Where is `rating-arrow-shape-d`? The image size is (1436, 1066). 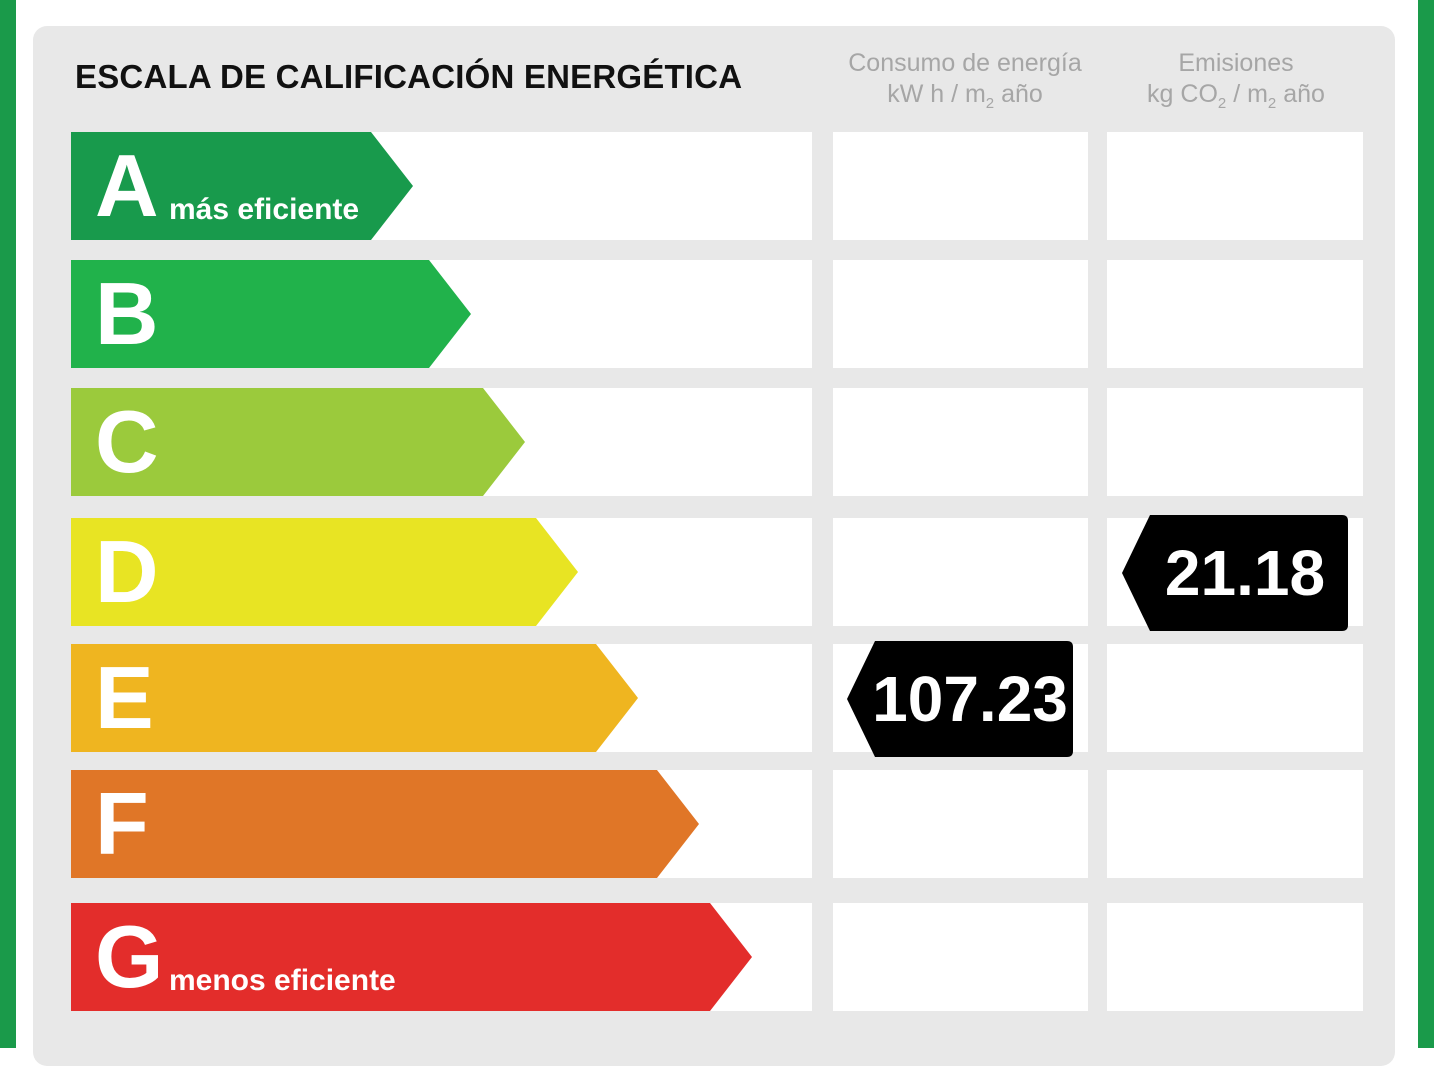
rating-arrow-shape-d is located at coordinates (324, 572).